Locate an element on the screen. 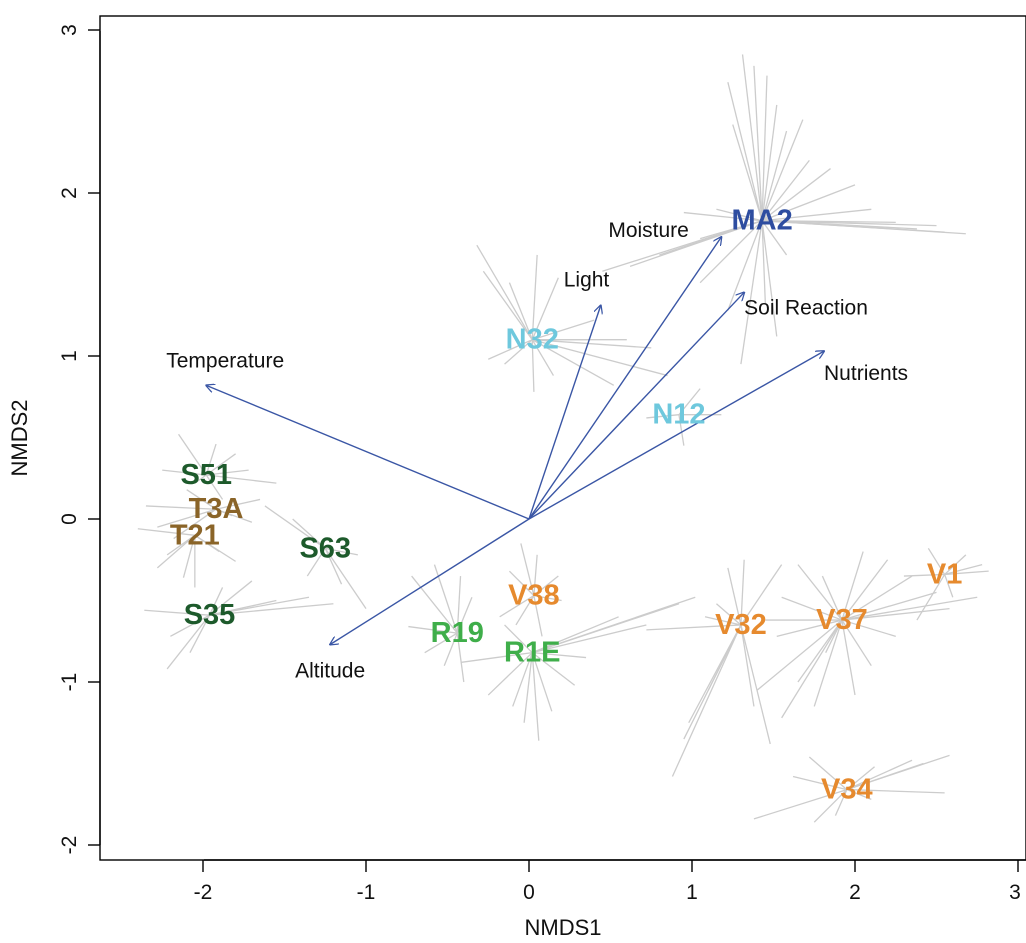 This screenshot has height=943, width=1026. site-label-v32: V32 is located at coordinates (741, 625).